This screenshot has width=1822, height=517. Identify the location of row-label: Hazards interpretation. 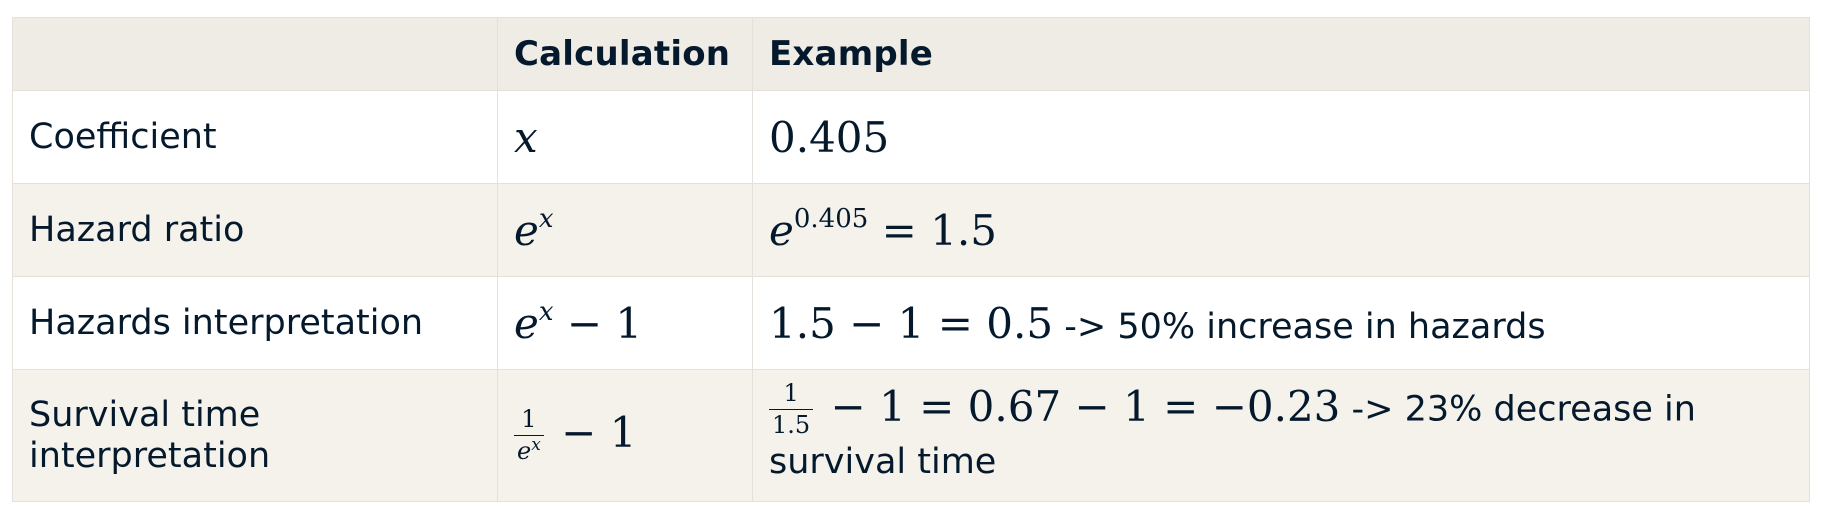
(255, 323).